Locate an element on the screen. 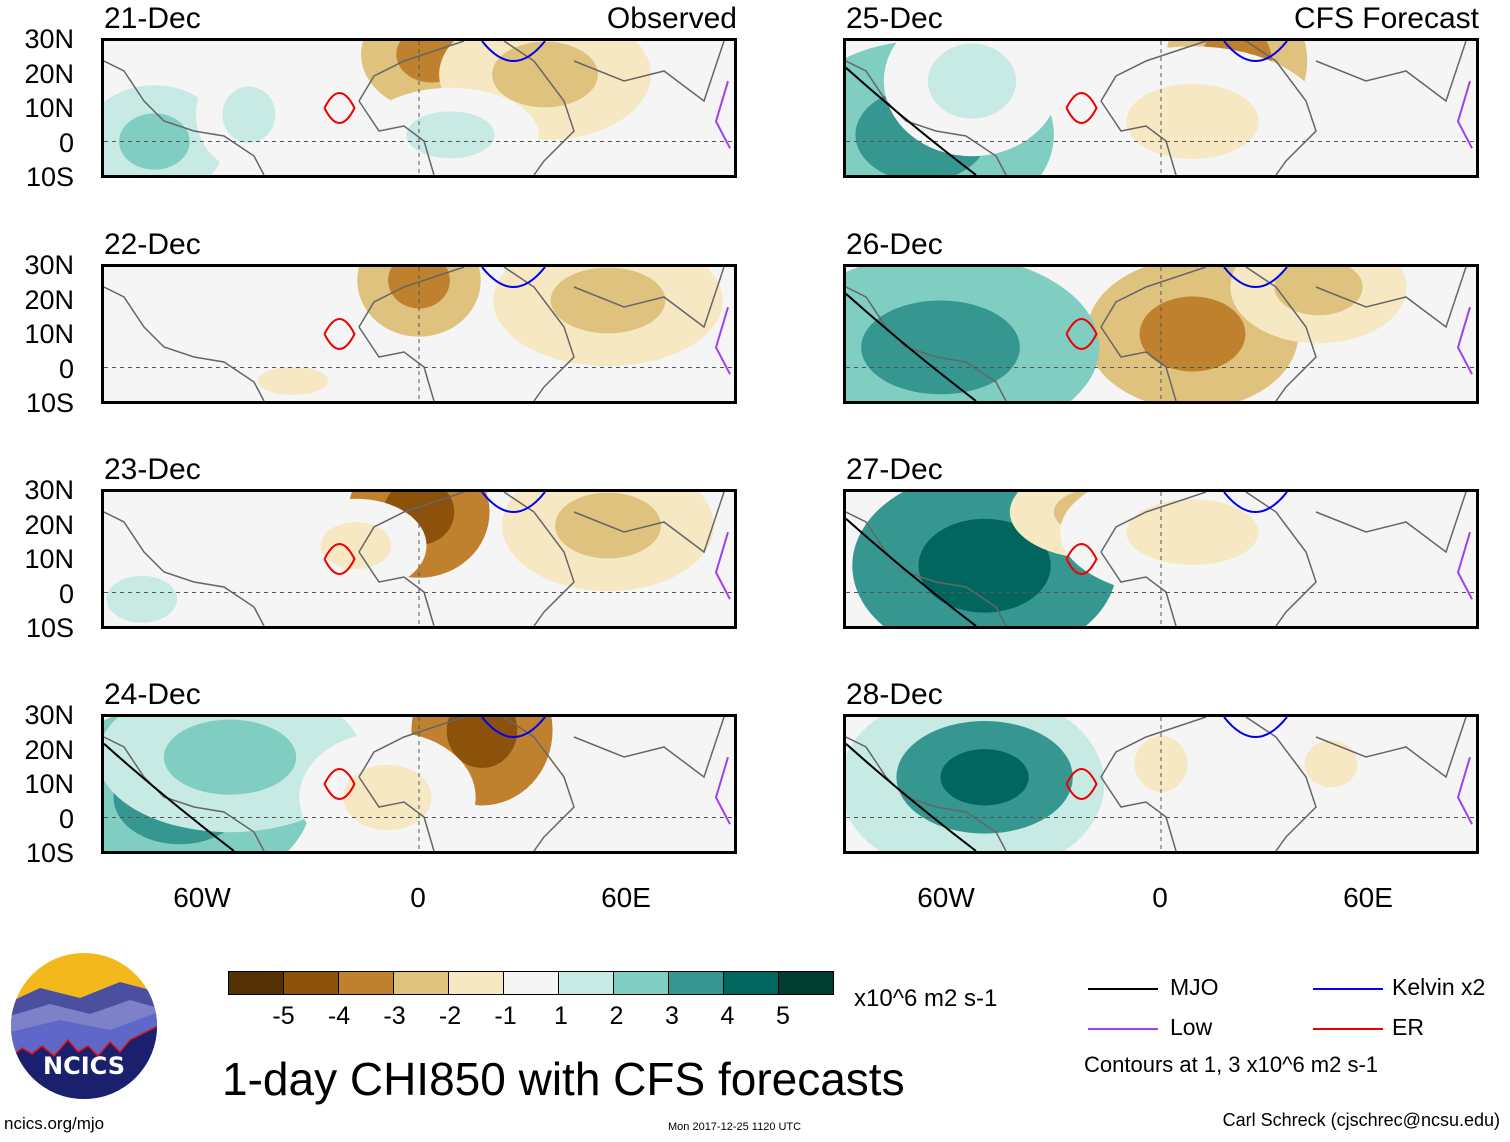 This screenshot has width=1510, height=1142. colorbar-tick-label: 3 is located at coordinates (672, 1016).